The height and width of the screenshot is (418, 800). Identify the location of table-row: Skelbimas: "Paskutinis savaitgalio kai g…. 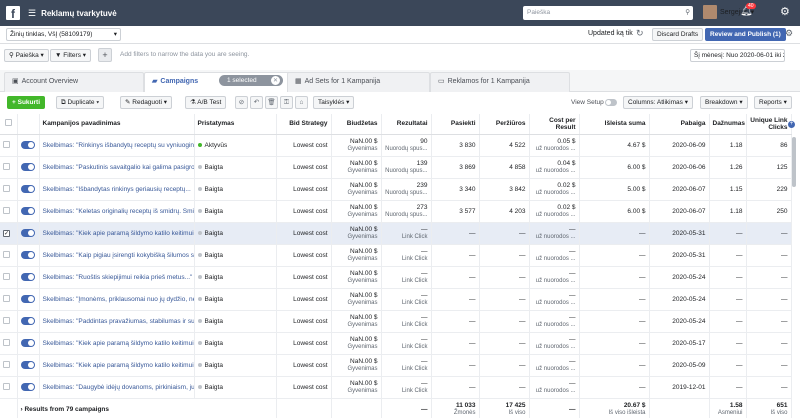
(396, 167).